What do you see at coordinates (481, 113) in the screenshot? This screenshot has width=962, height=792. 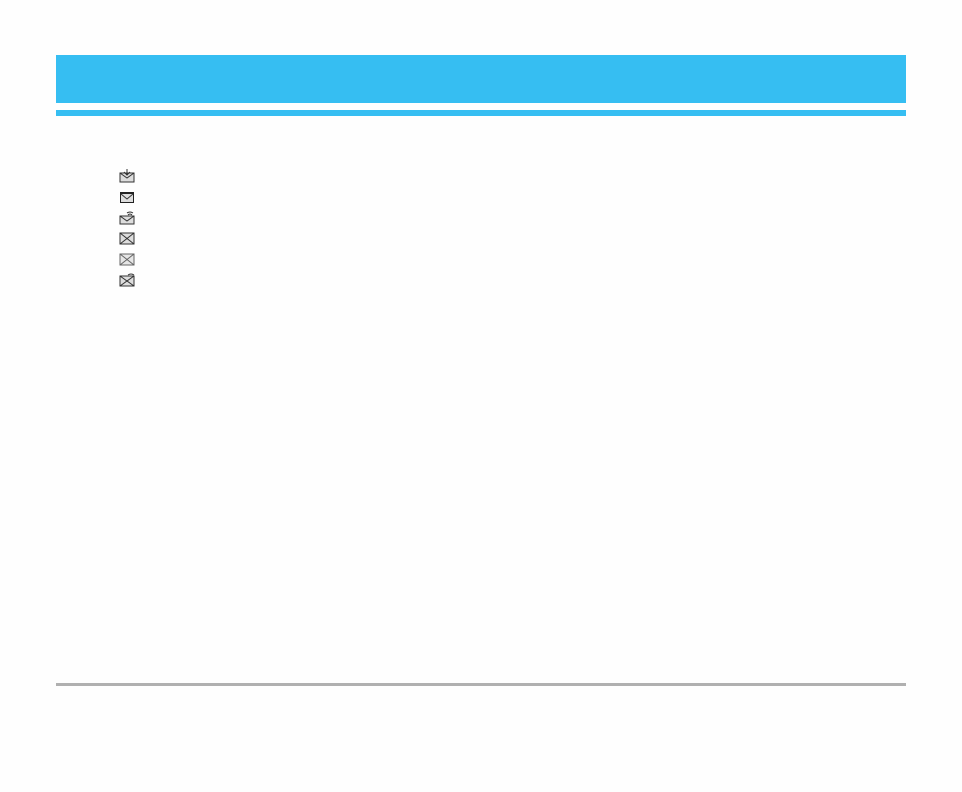 I see `header-rule` at bounding box center [481, 113].